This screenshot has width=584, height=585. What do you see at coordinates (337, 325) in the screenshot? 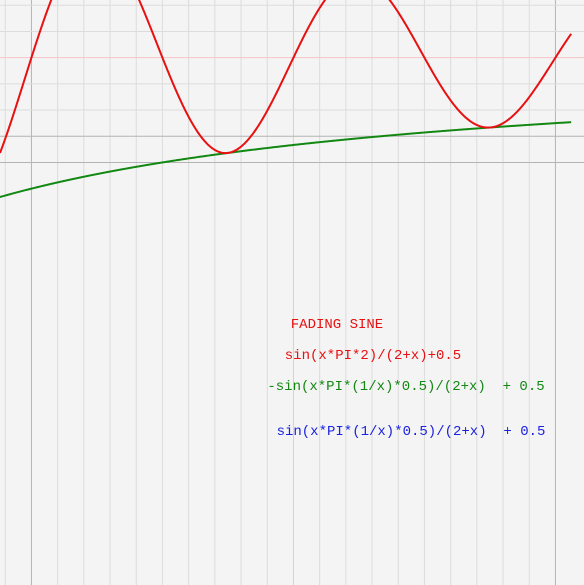
I see `chart-title: FADING SINE` at bounding box center [337, 325].